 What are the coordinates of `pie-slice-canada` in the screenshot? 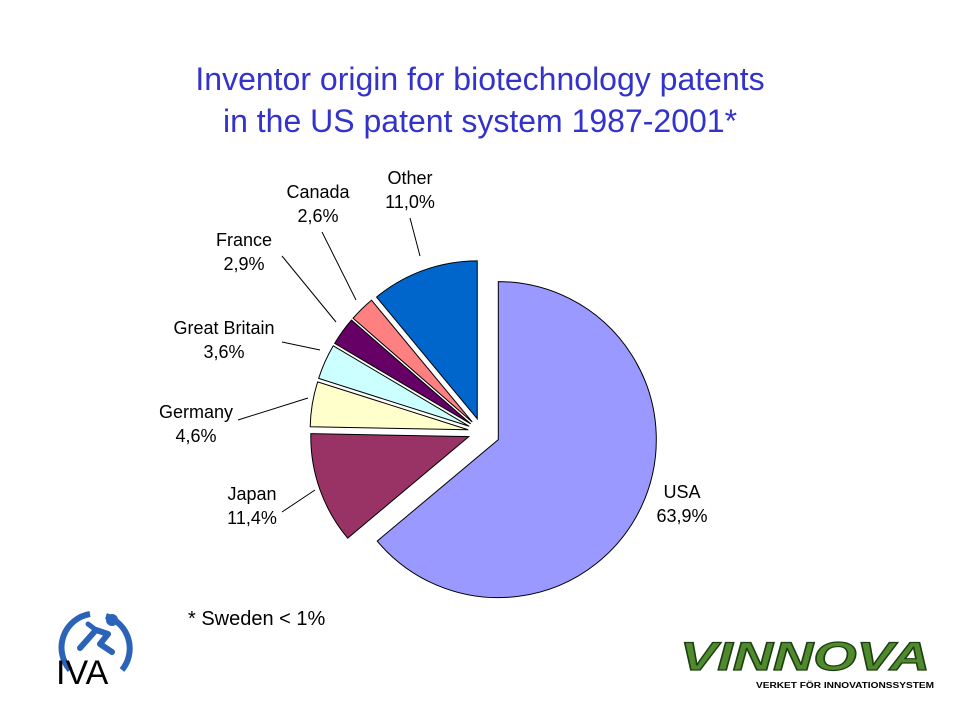 It's located at (412, 361).